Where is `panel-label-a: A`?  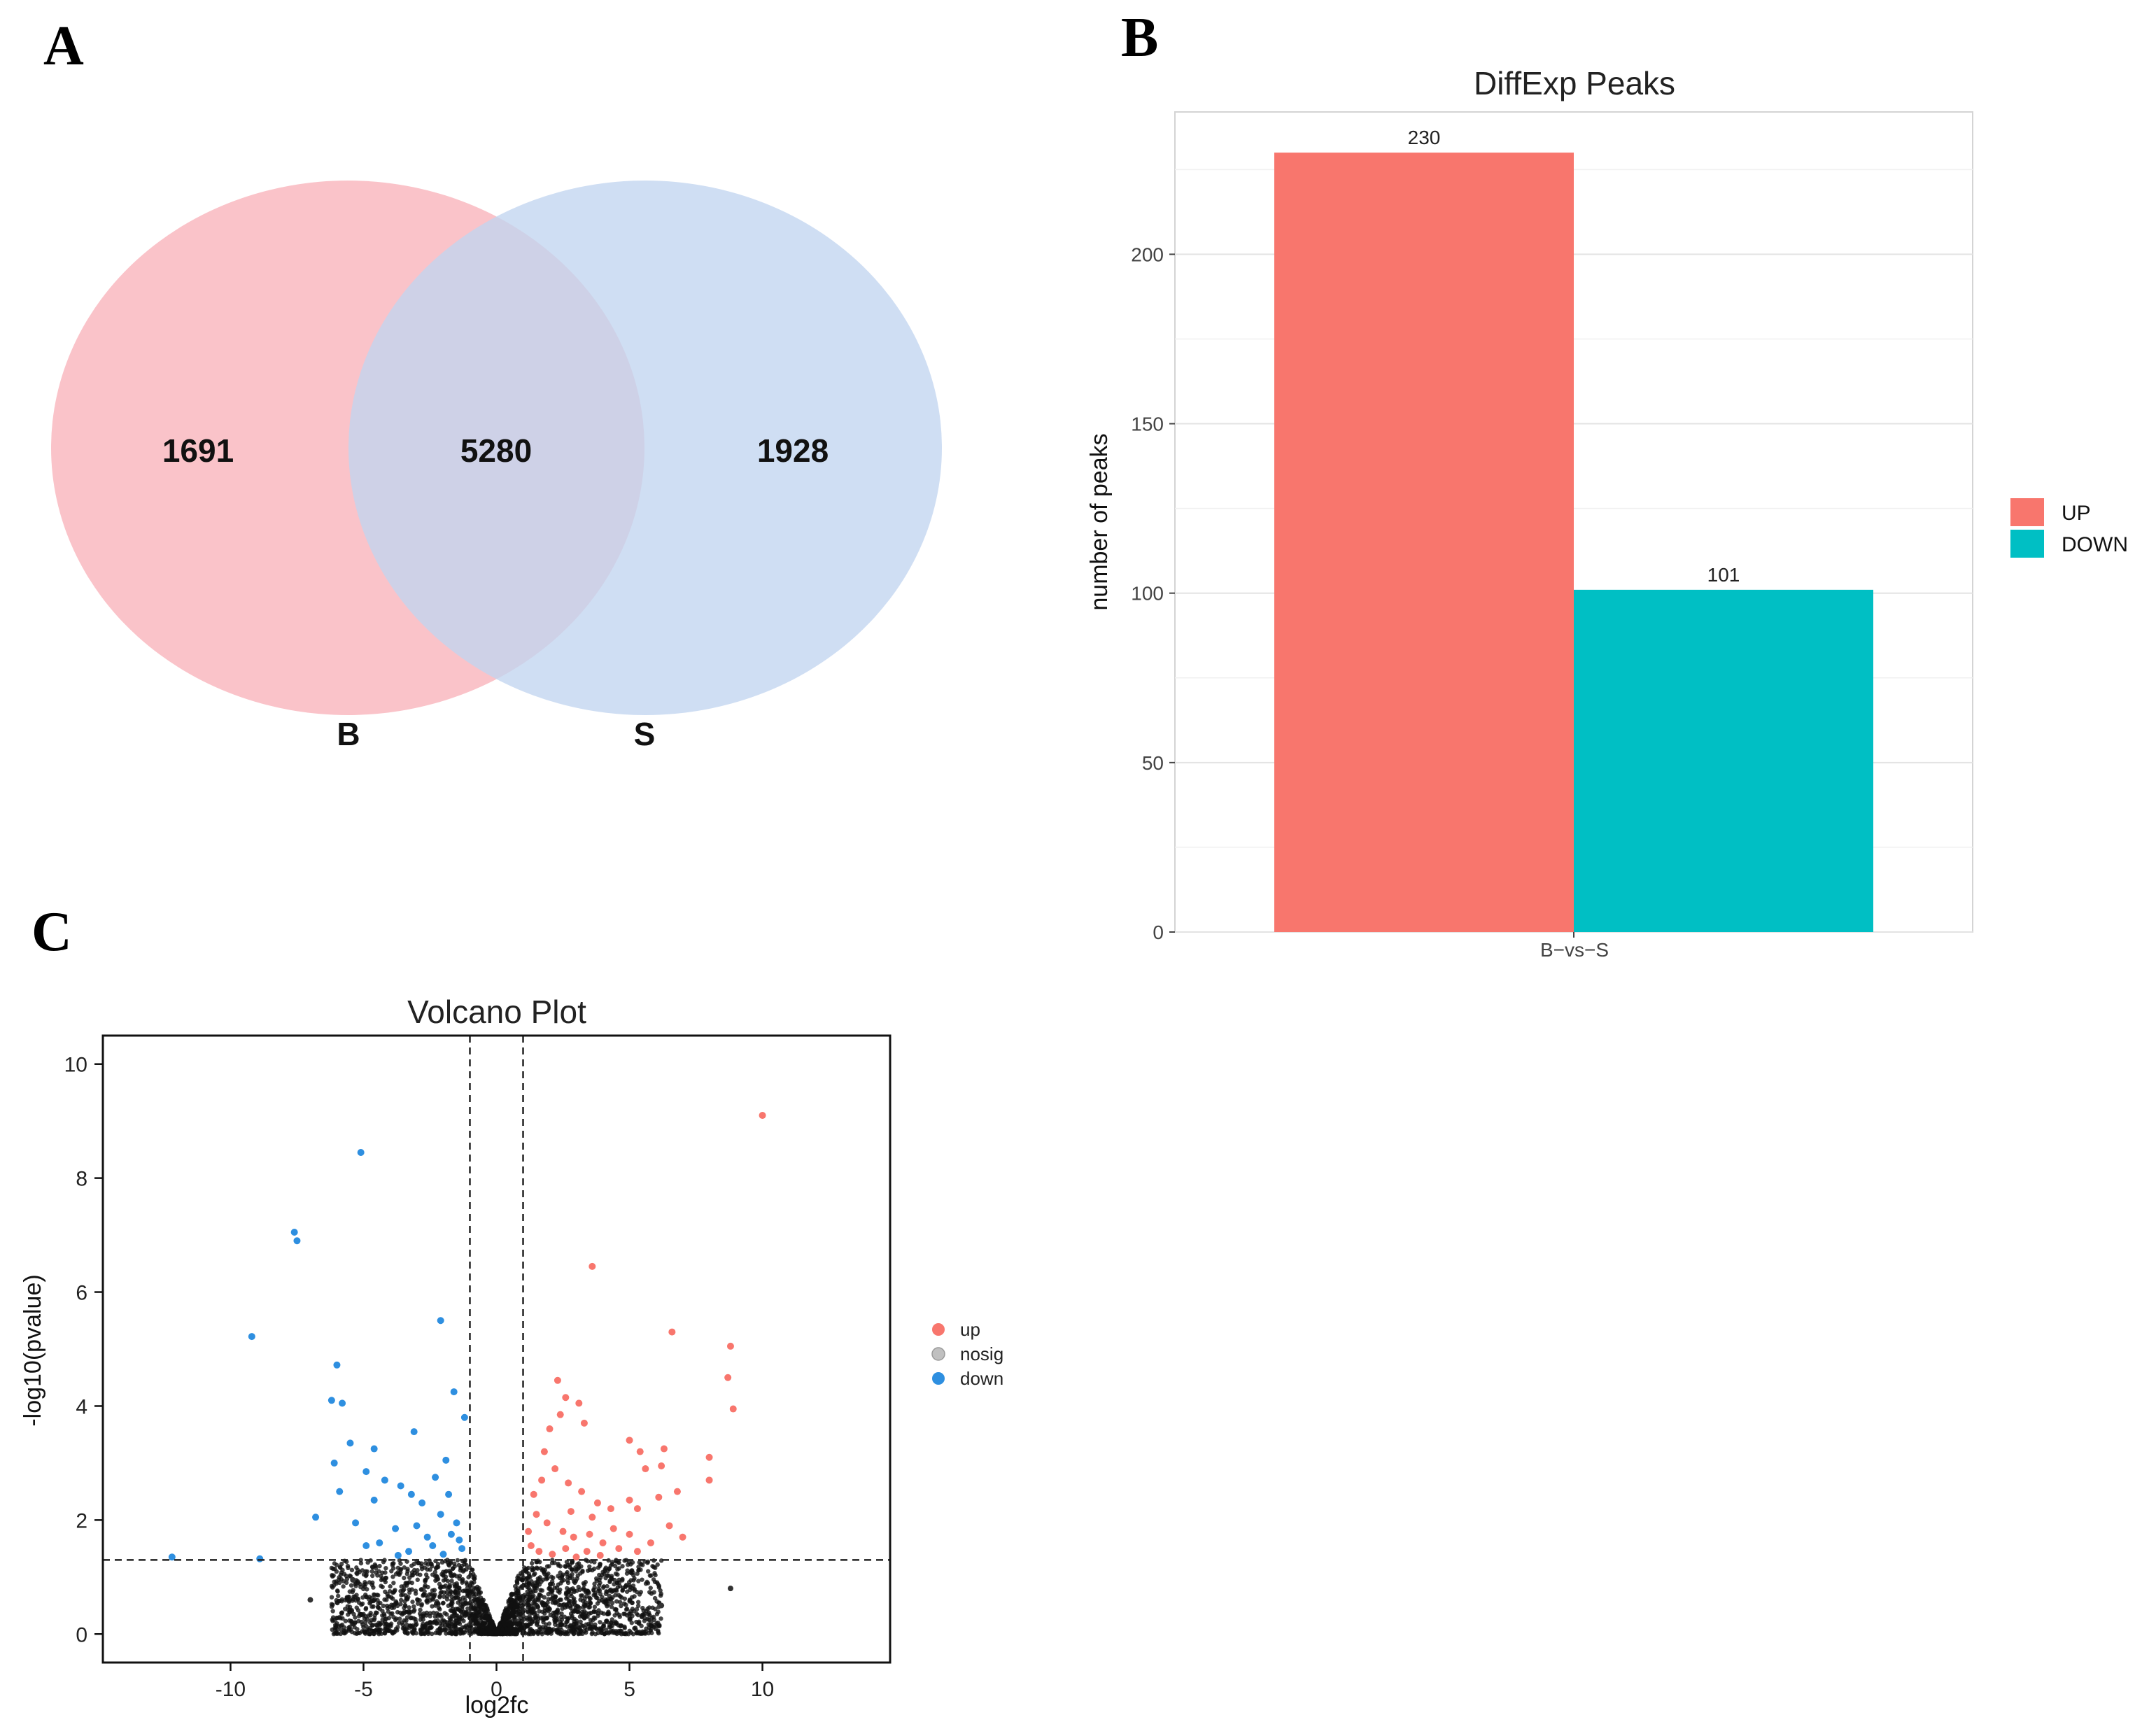
panel-label-a: A is located at coordinates (63, 46).